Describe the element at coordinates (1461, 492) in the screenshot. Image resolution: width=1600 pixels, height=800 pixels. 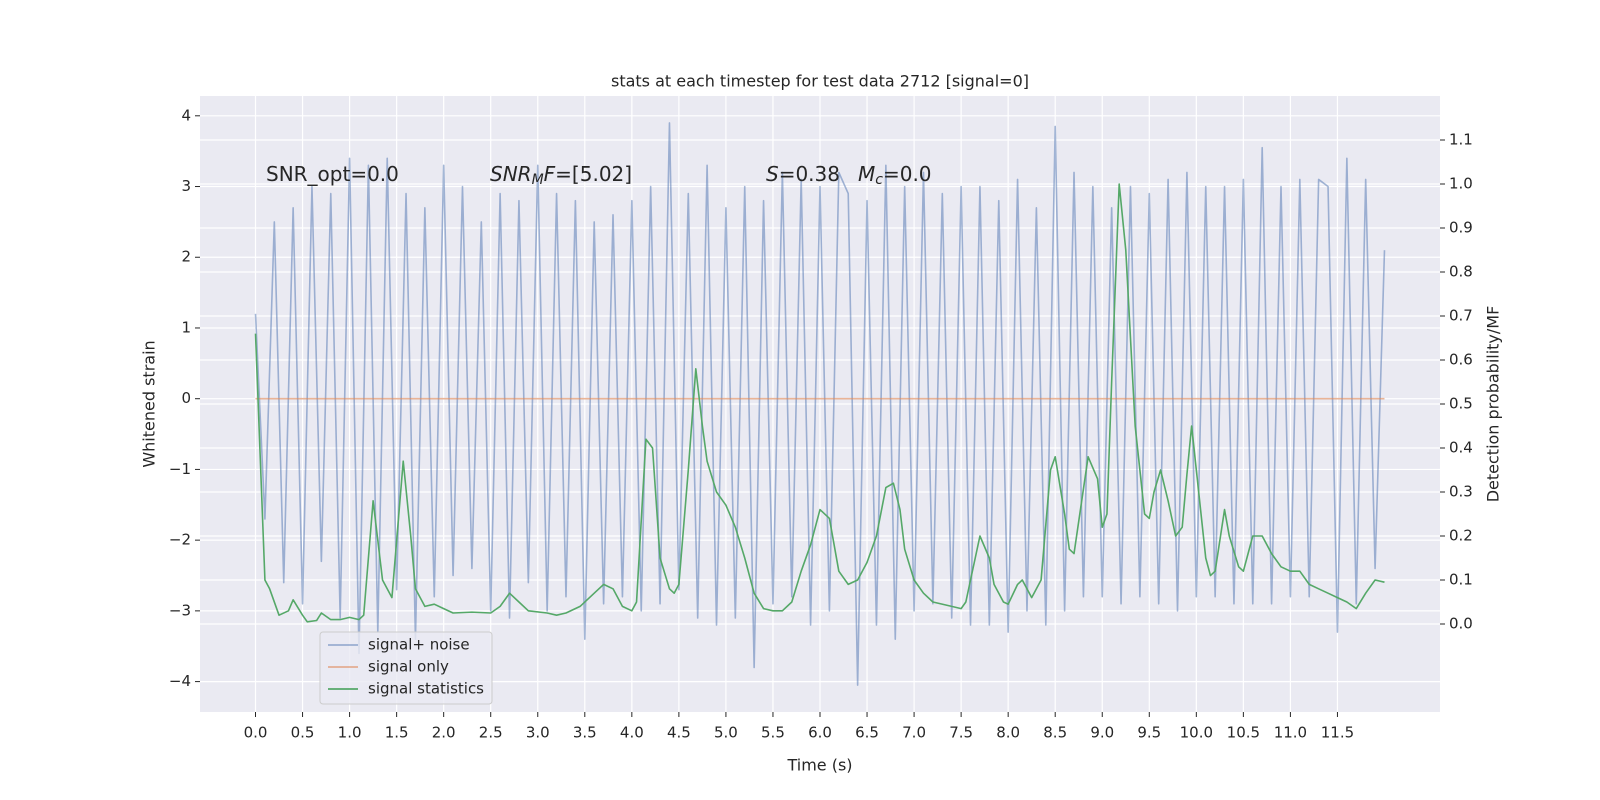
I see `y2-tick-label: 0.3` at that location.